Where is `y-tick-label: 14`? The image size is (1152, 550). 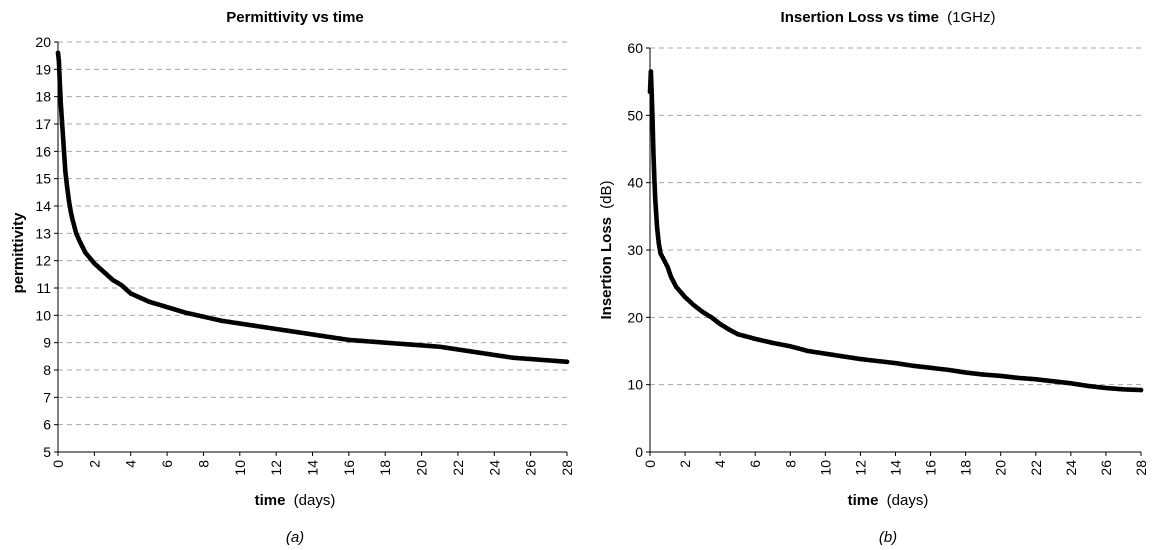
y-tick-label: 14 is located at coordinates (43, 206).